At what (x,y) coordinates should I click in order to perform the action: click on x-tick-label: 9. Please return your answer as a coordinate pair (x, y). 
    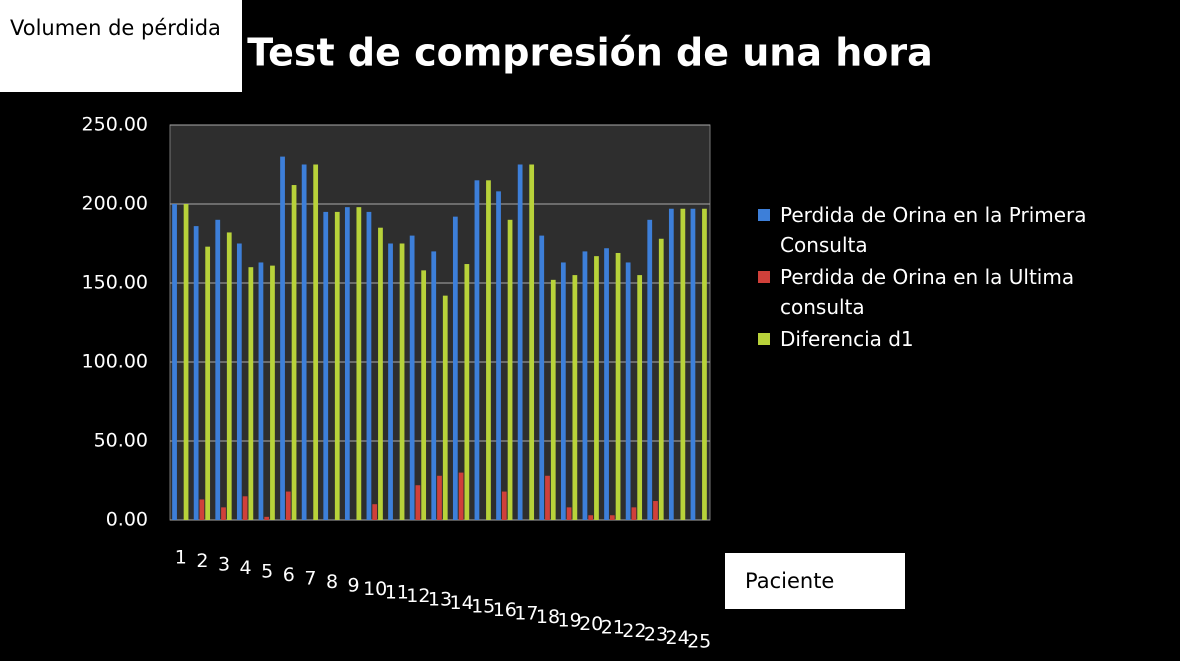
    Looking at the image, I should click on (354, 586).